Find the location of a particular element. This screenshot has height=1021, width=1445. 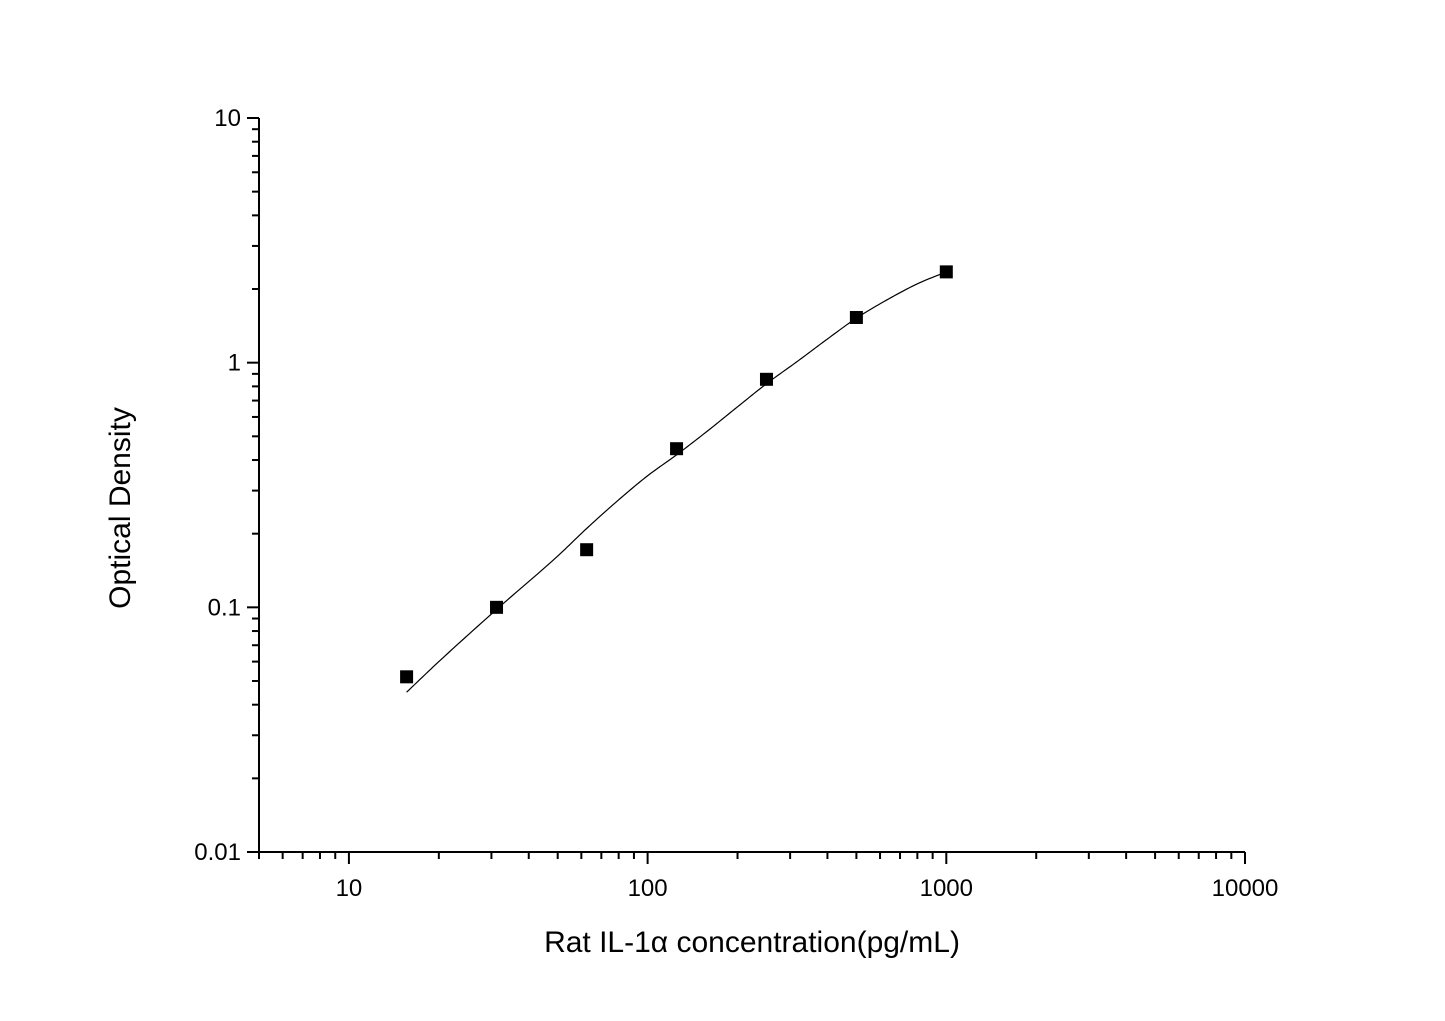

y-tick-label: 0.01 is located at coordinates (217, 852).